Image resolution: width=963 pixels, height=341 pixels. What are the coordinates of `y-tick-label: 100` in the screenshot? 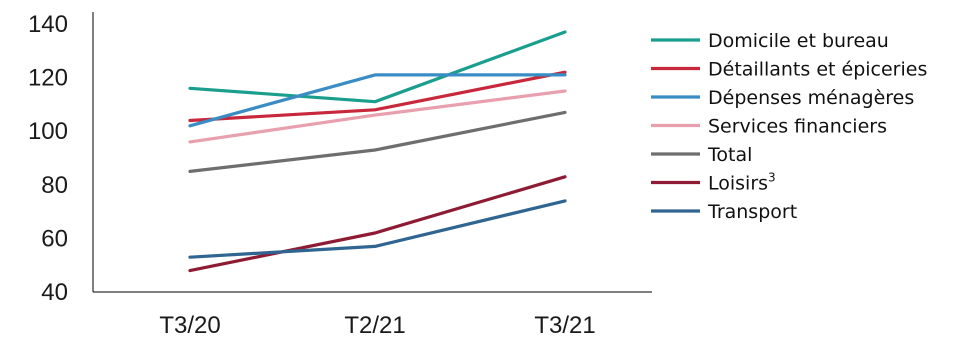 It's located at (48, 131).